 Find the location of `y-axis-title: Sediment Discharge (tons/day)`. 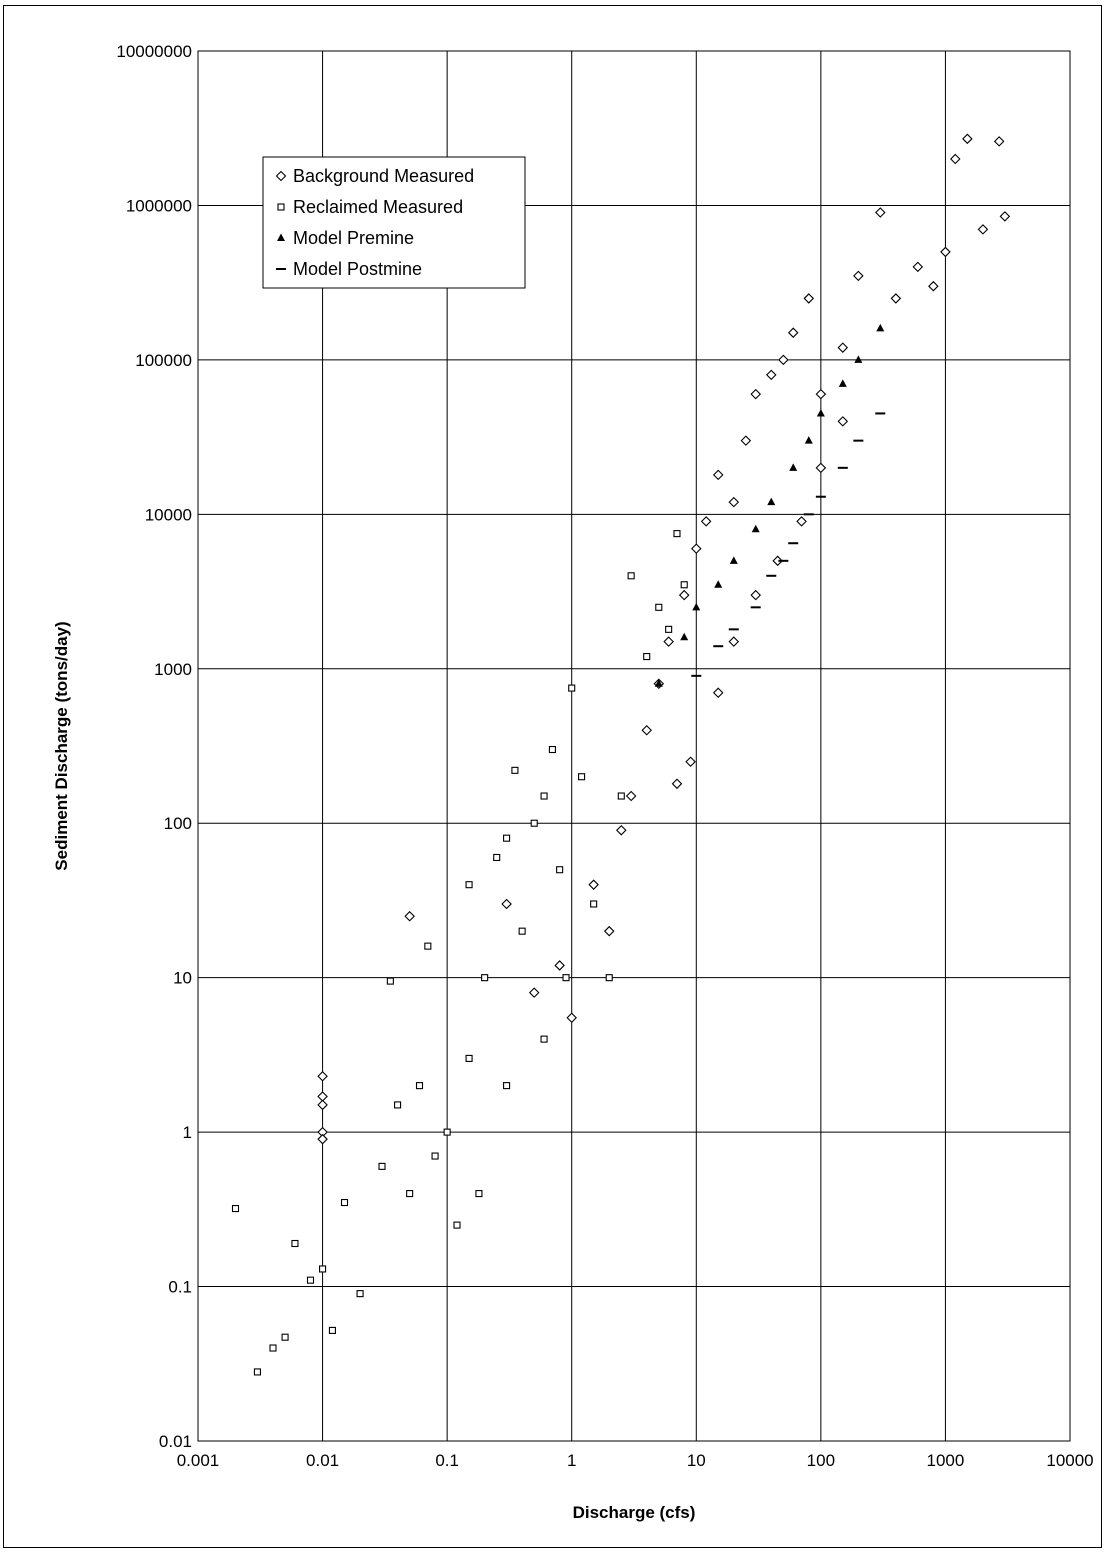

y-axis-title: Sediment Discharge (tons/day) is located at coordinates (61, 745).